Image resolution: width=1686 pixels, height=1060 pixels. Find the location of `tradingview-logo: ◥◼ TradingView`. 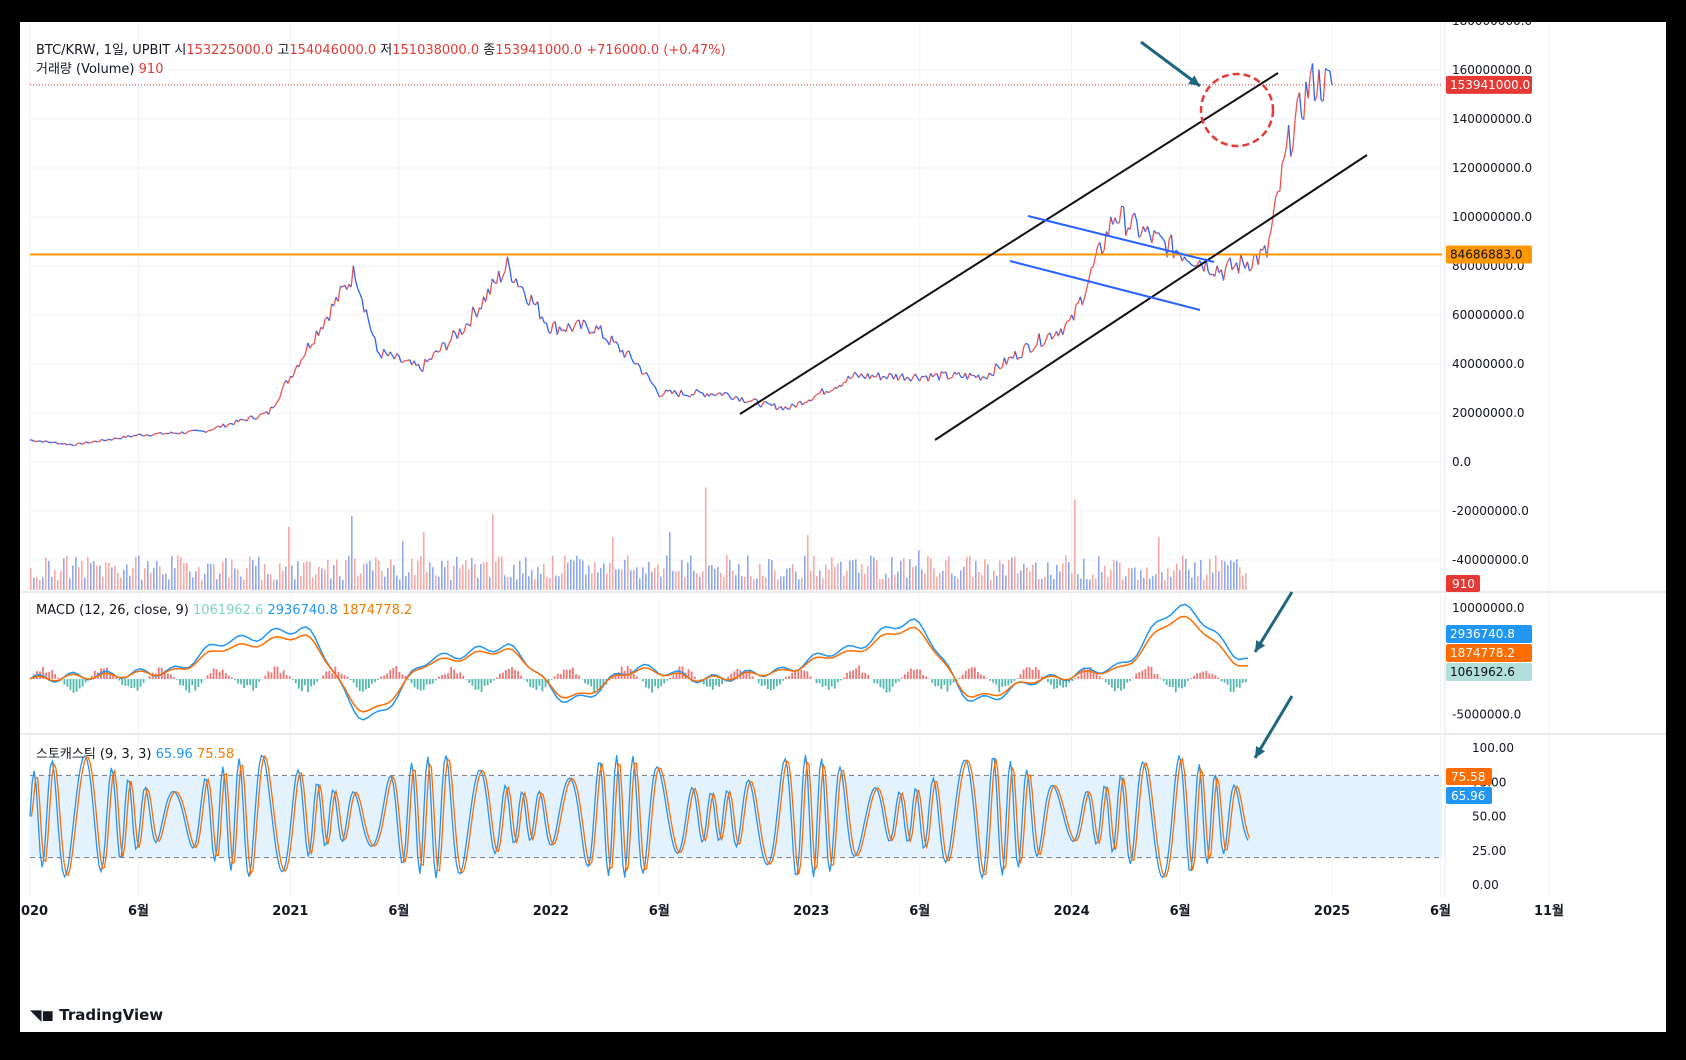

tradingview-logo: ◥◼ TradingView is located at coordinates (96, 1015).